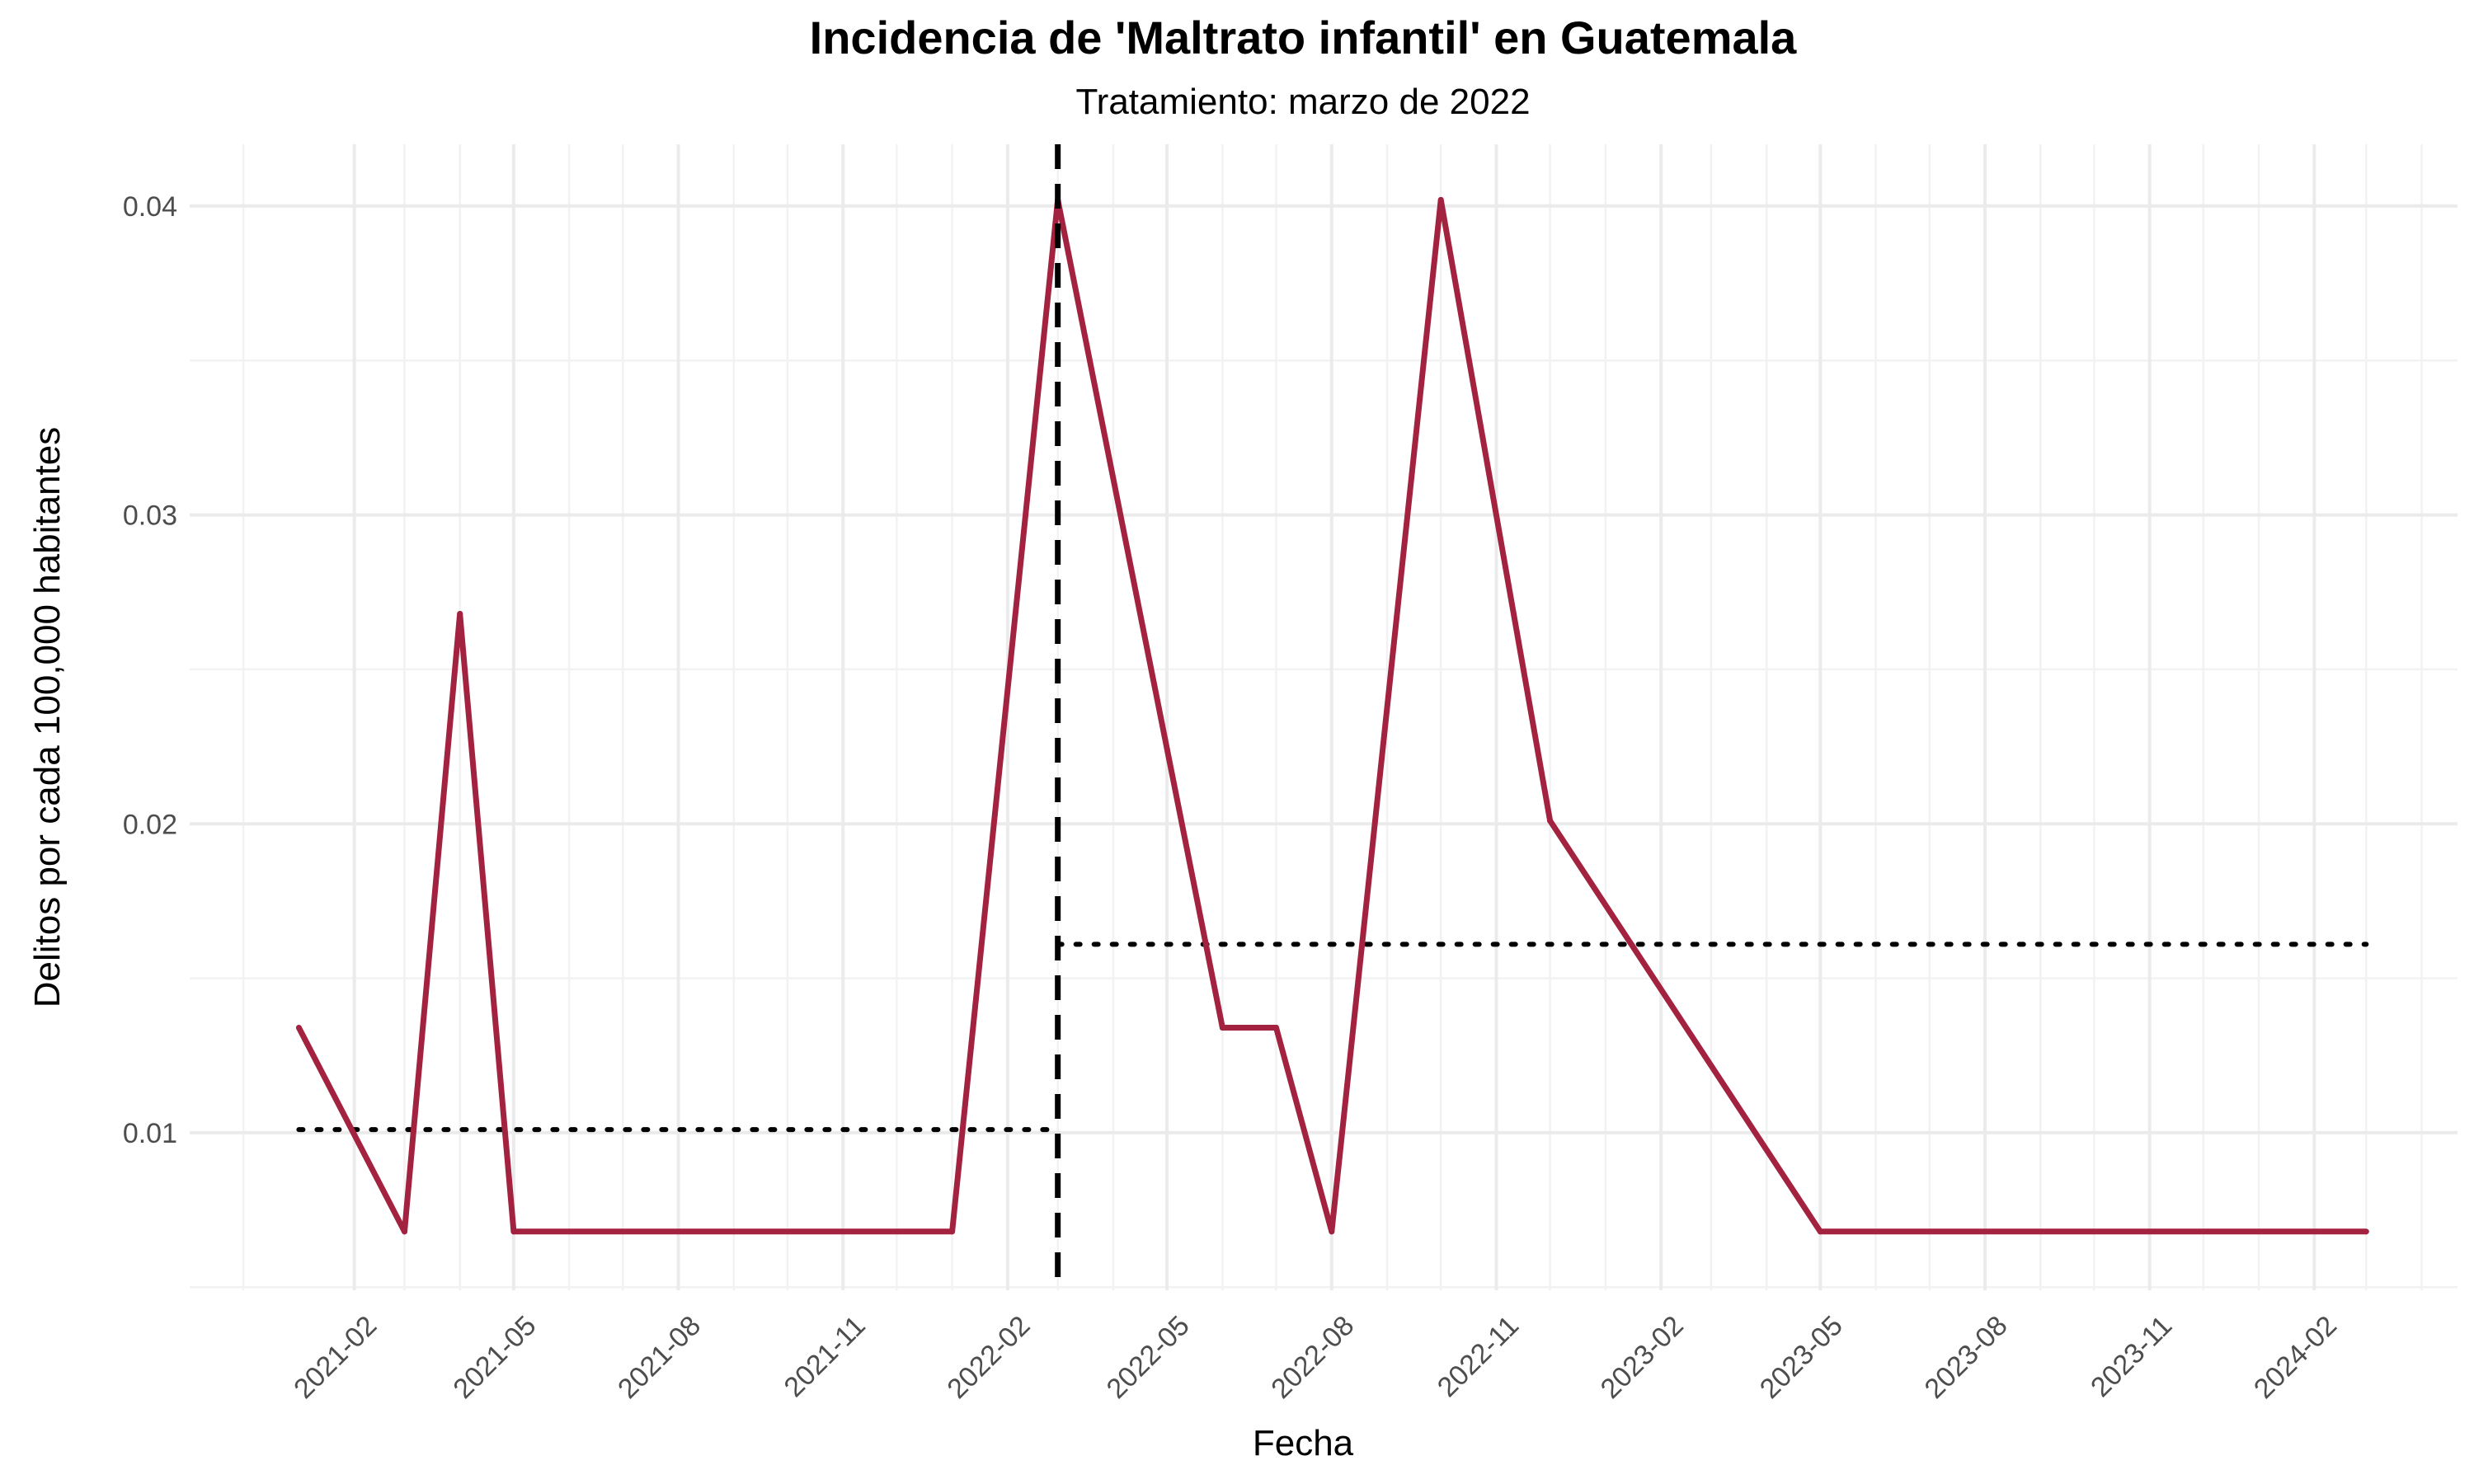 The image size is (2474, 1484). I want to click on y-axis-title: Delitos por cada 100,000 habitantes, so click(47, 717).